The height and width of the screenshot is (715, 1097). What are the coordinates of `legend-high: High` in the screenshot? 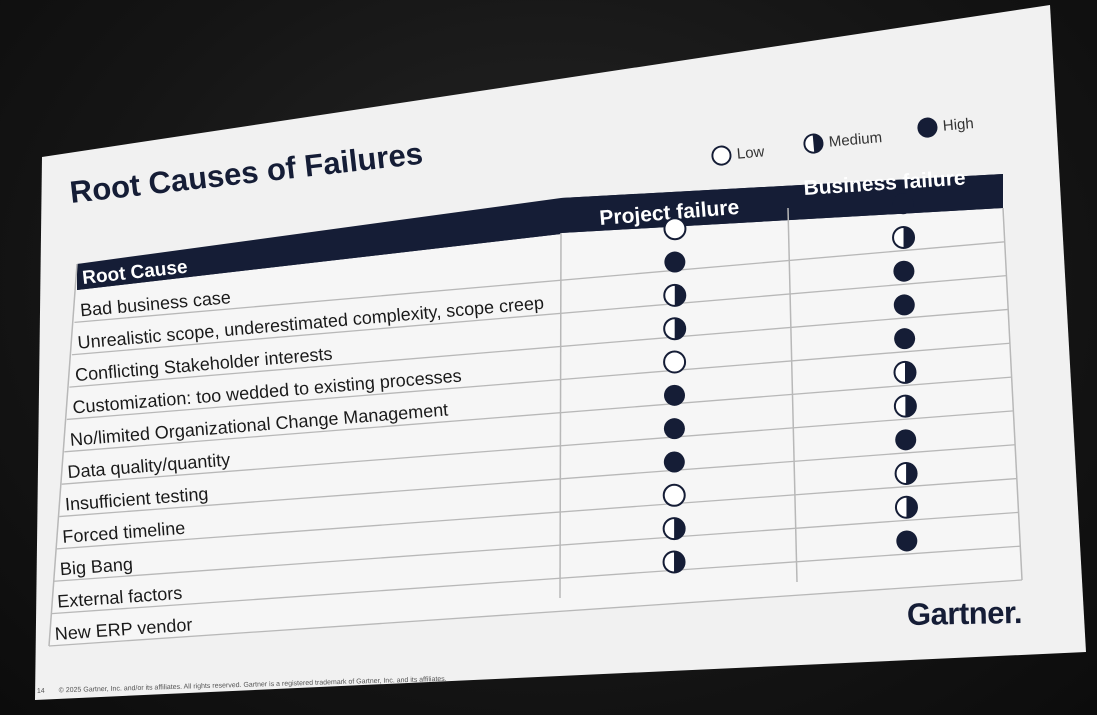 It's located at (945, 126).